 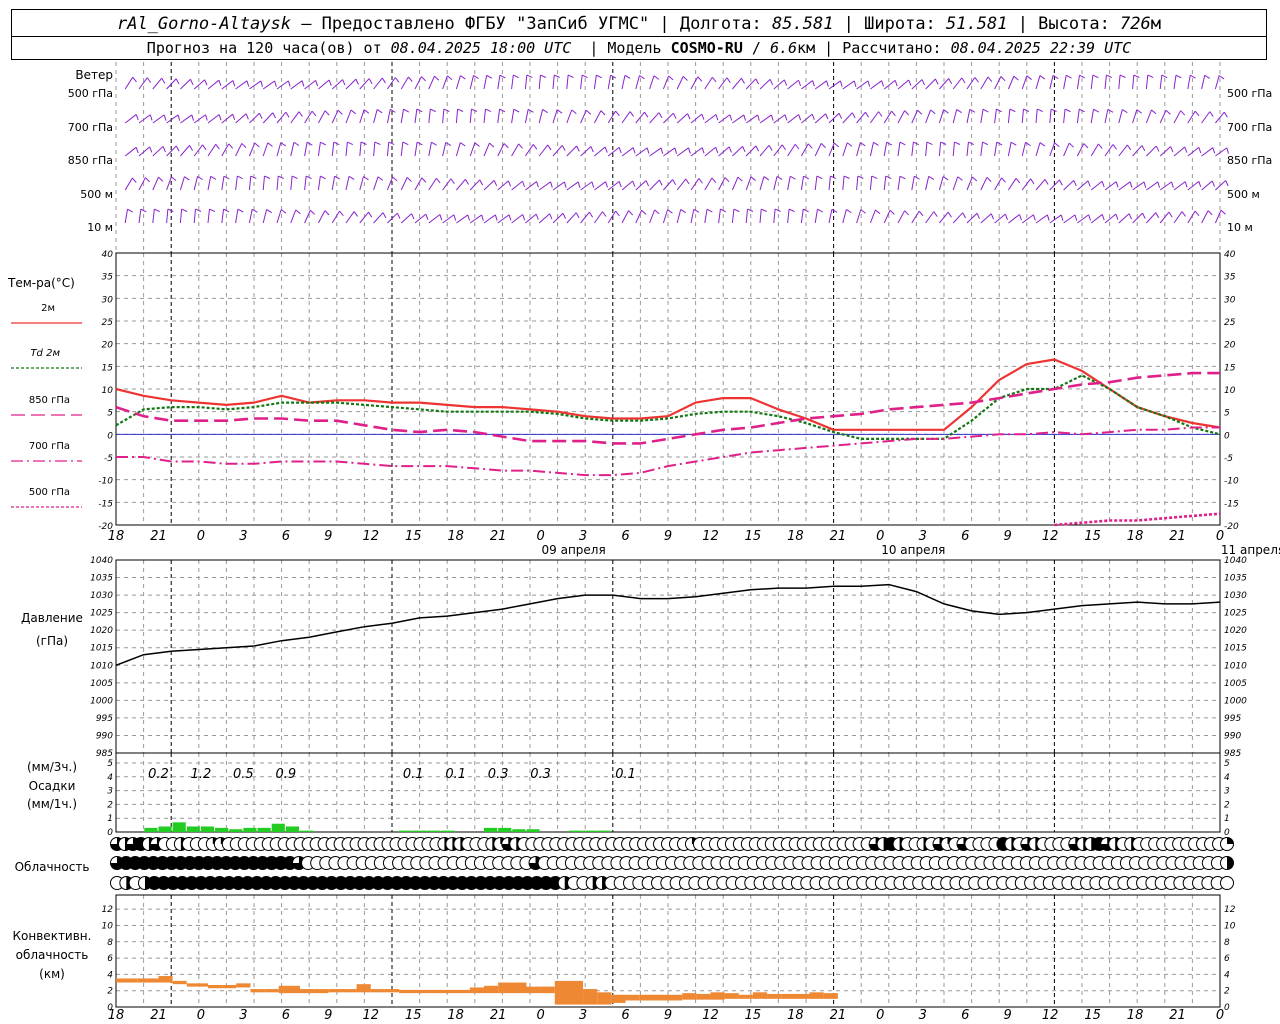 I want to click on conv-ytick-left: 2, so click(x=110, y=992).